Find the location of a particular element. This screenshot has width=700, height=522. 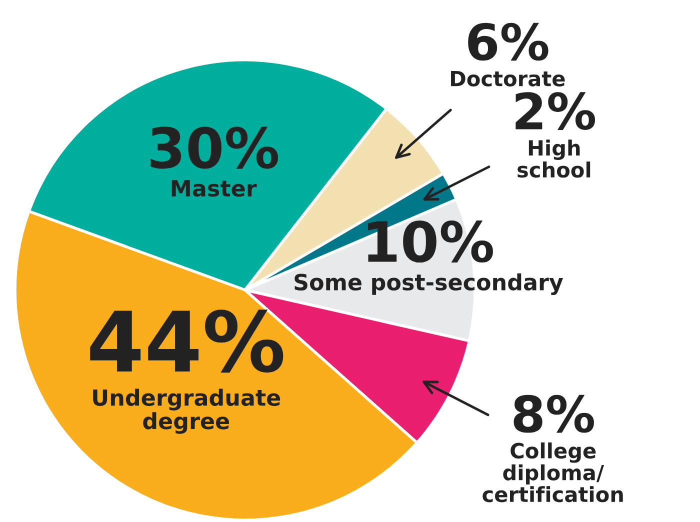

data-label: 8% is located at coordinates (554, 413).